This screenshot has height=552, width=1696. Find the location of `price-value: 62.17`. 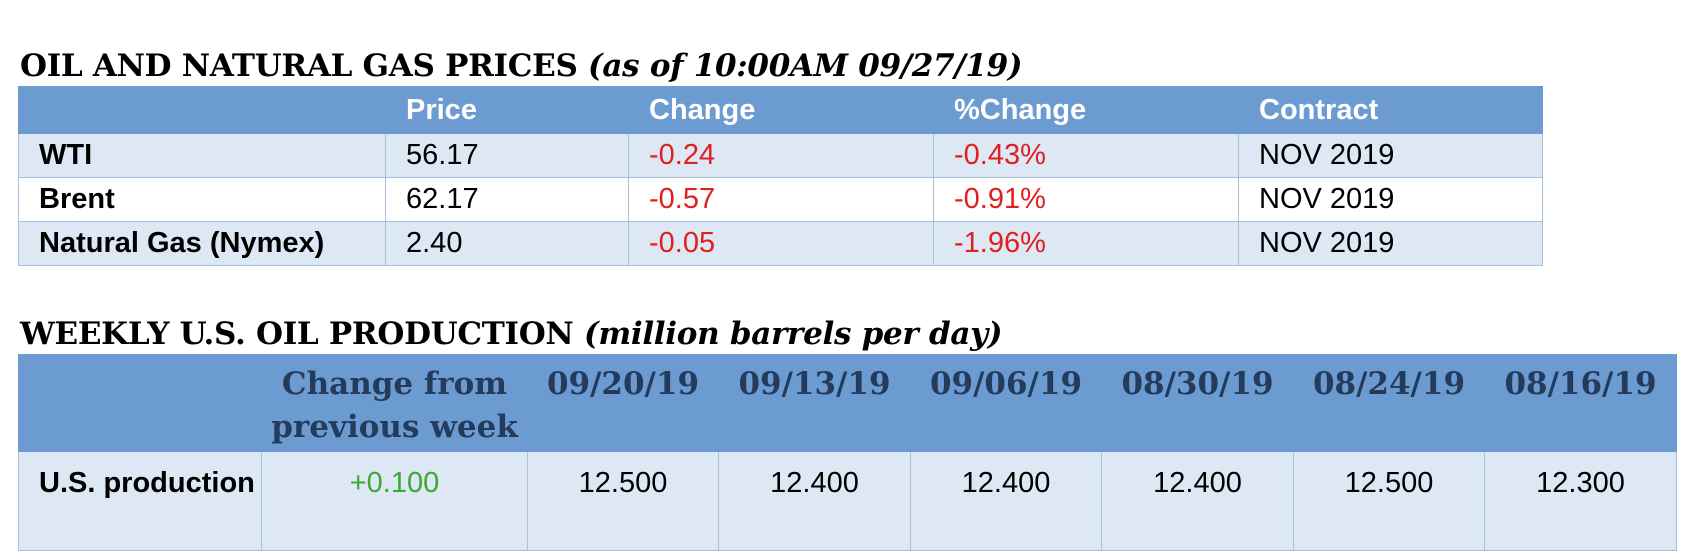

price-value: 62.17 is located at coordinates (507, 199).